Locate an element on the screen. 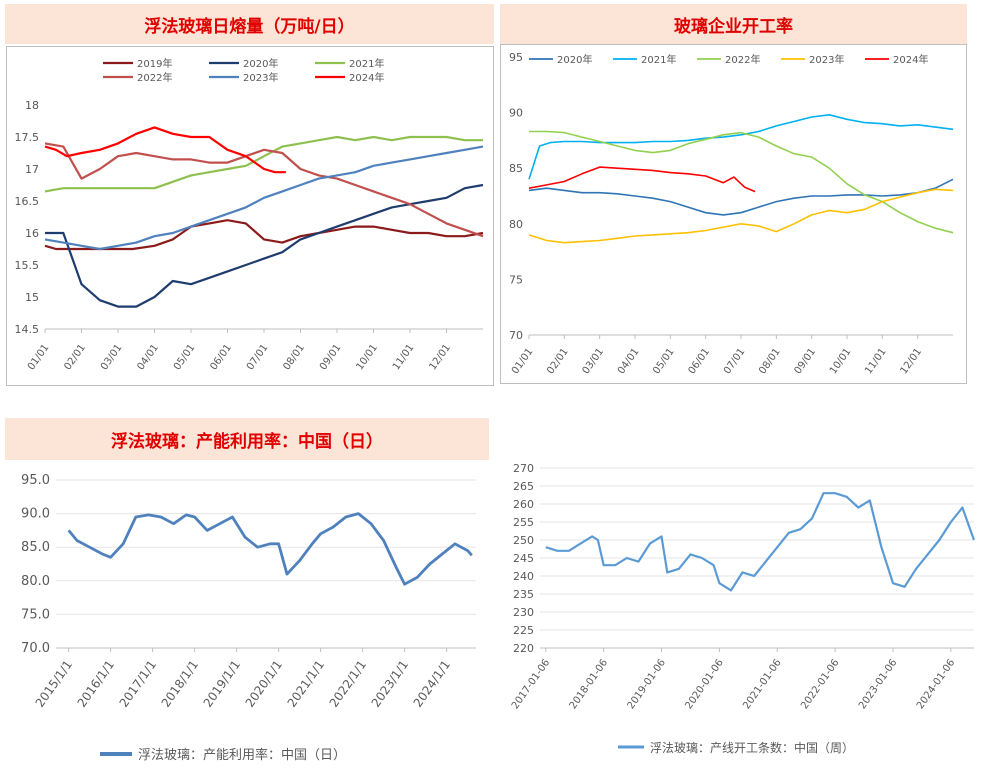  y-tick-label: 15 is located at coordinates (32, 297).